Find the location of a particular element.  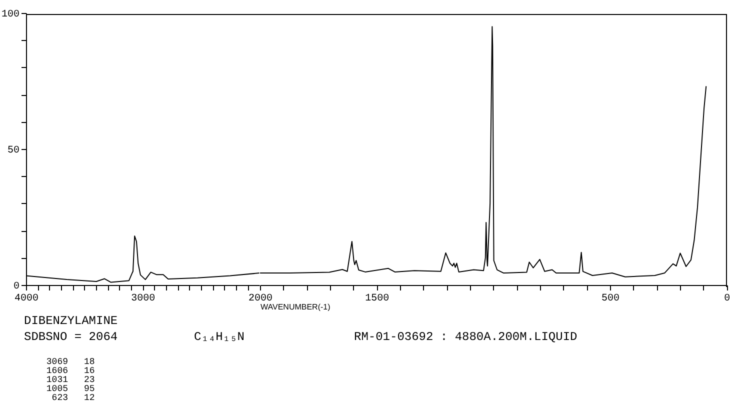

text: DIBENZYLAMINE is located at coordinates (71, 321).